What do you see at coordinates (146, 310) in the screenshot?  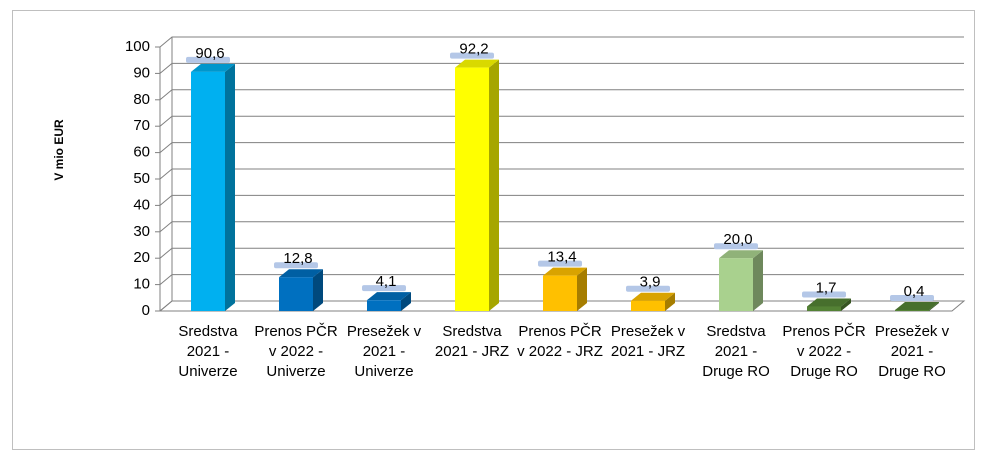 I see `y-tick-label: 0` at bounding box center [146, 310].